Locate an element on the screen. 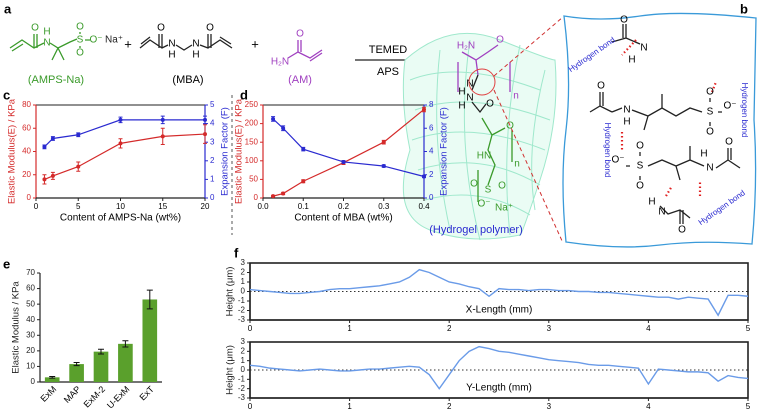 The width and height of the screenshot is (760, 412). y-tick-label: 10 is located at coordinates (30, 366).